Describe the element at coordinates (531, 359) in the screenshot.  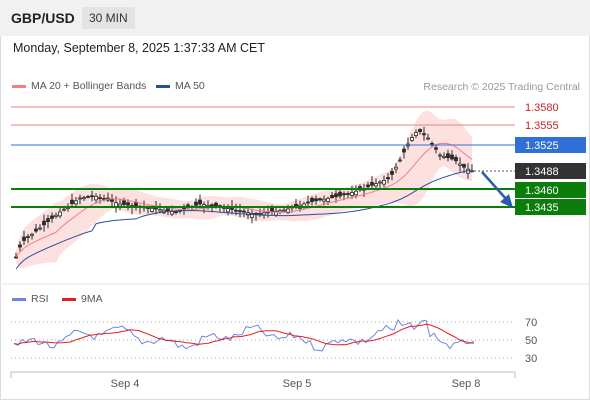
I see `rsi-tick-30: 30` at that location.